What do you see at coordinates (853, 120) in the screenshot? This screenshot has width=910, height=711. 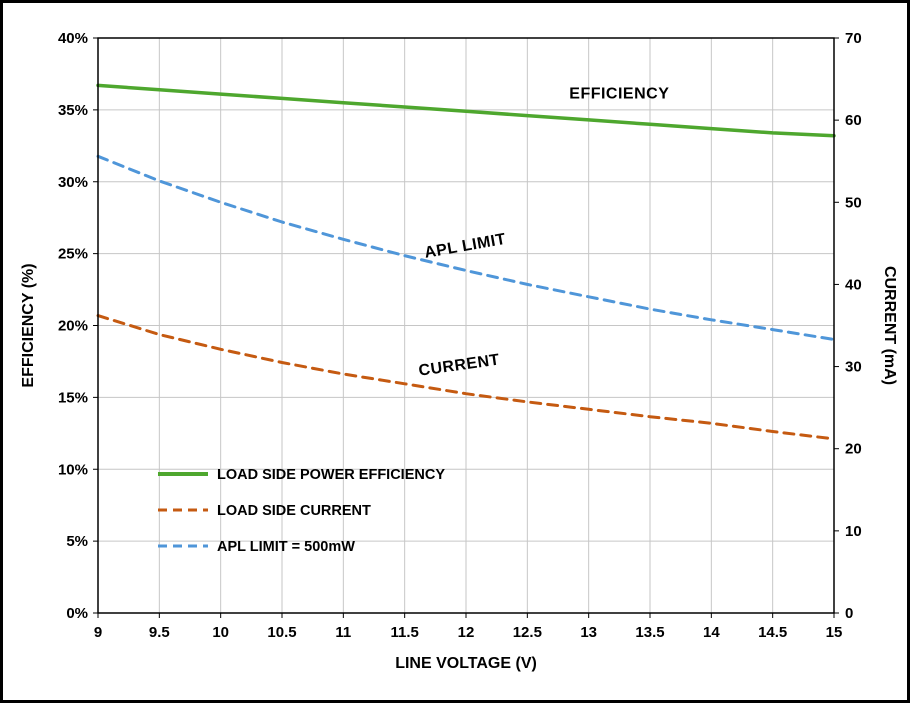 I see `y-right-tick-label: 60` at bounding box center [853, 120].